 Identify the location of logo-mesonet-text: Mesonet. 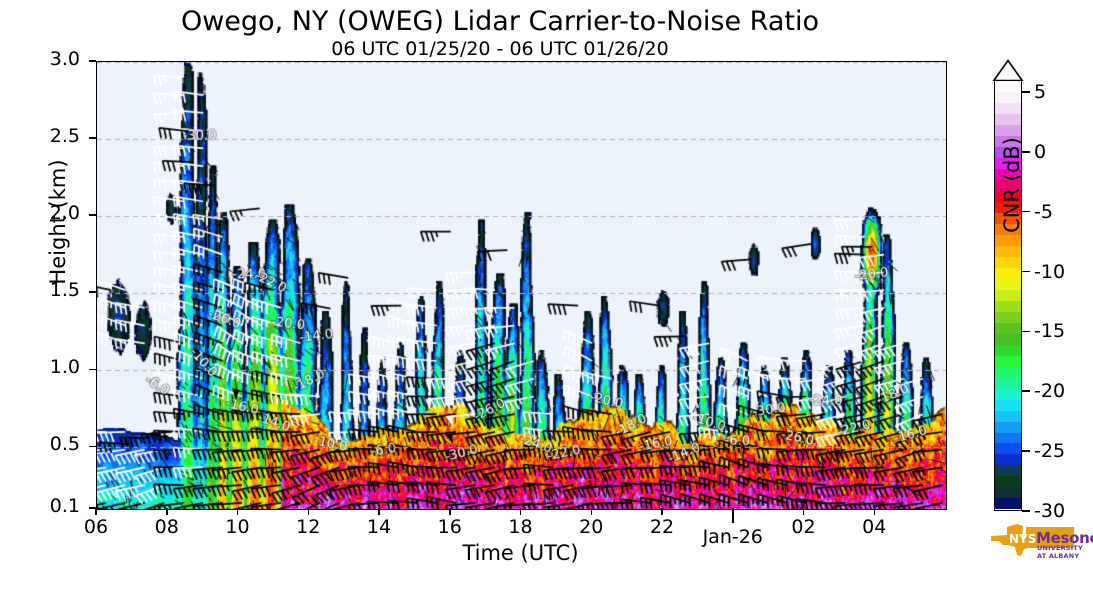
(1064, 538).